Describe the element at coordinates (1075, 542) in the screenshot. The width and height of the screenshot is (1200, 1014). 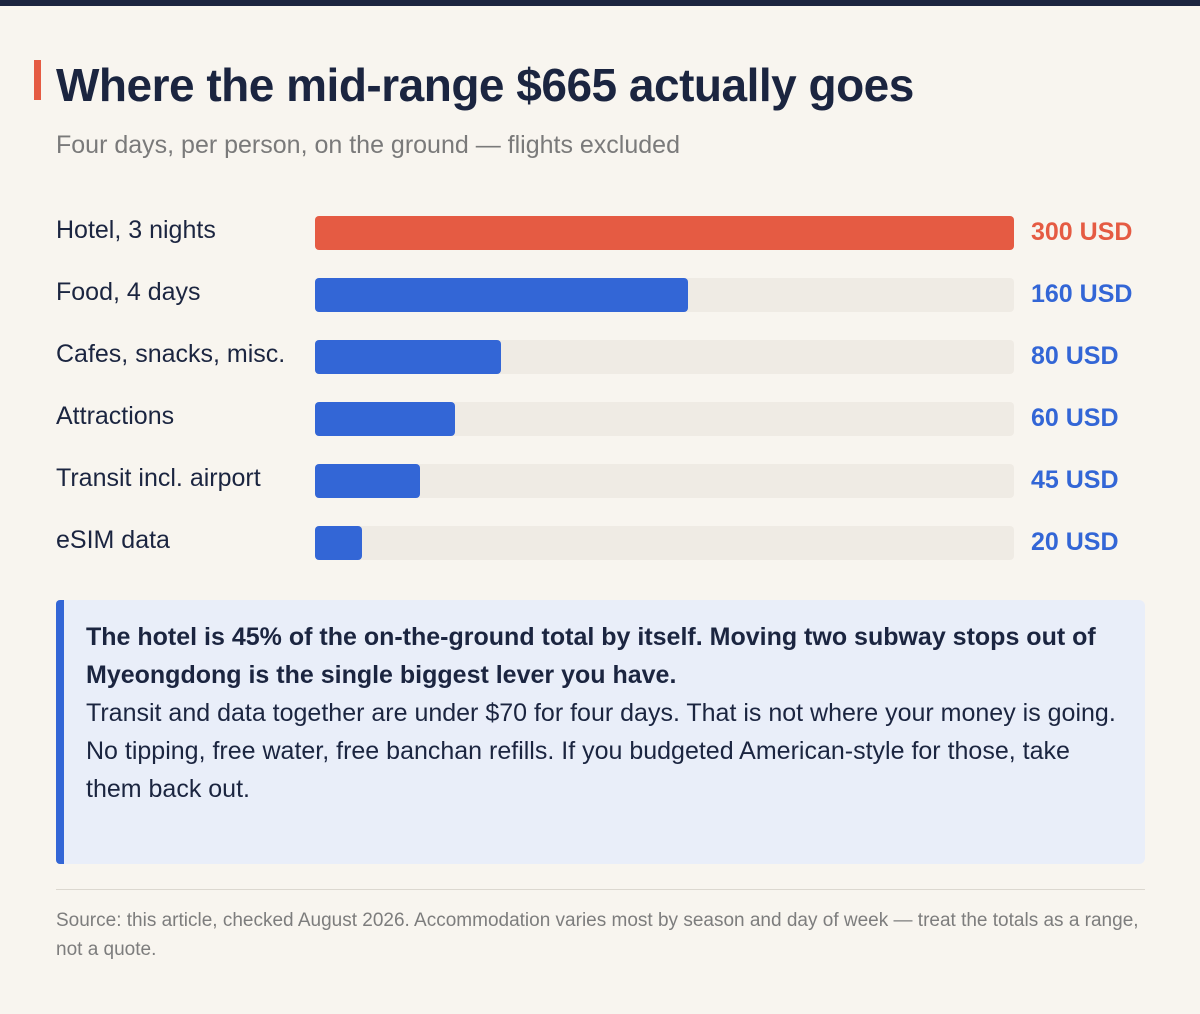
I see `value-label: 20 USD` at that location.